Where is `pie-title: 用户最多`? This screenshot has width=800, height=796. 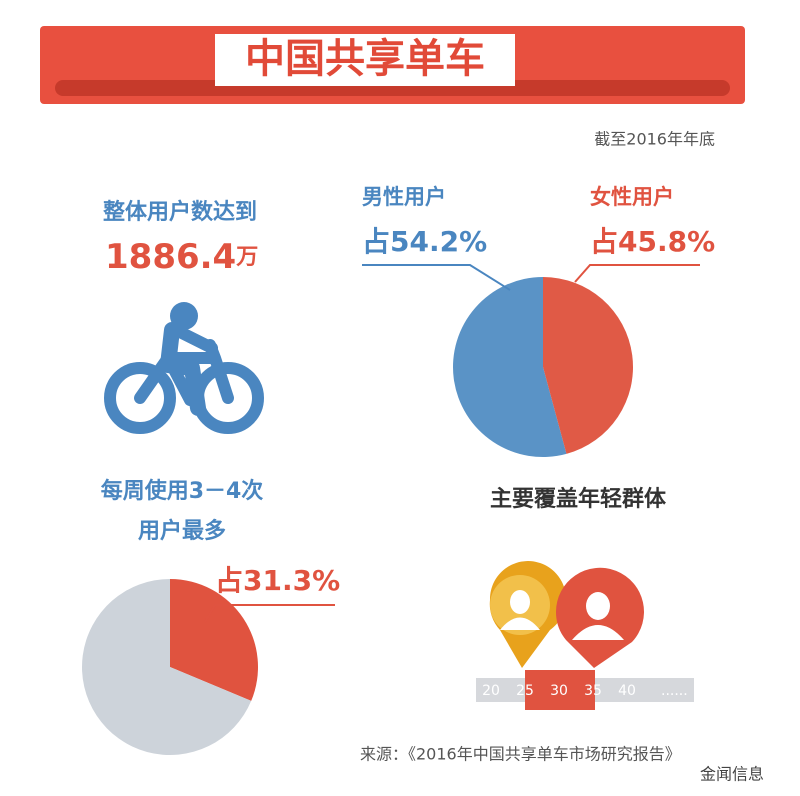 pie-title: 用户最多 is located at coordinates (182, 531).